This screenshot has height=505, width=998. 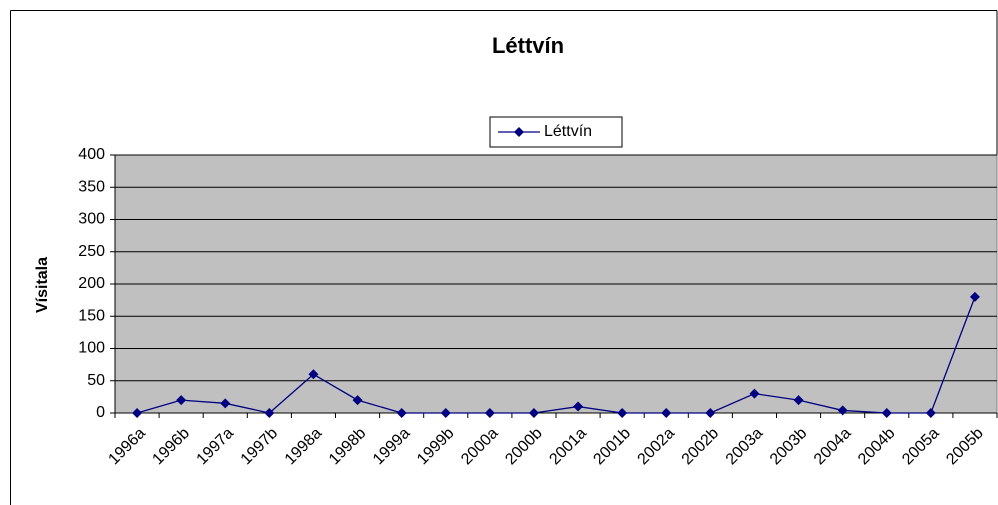 What do you see at coordinates (701, 447) in the screenshot?
I see `x-tick-label: 2002b` at bounding box center [701, 447].